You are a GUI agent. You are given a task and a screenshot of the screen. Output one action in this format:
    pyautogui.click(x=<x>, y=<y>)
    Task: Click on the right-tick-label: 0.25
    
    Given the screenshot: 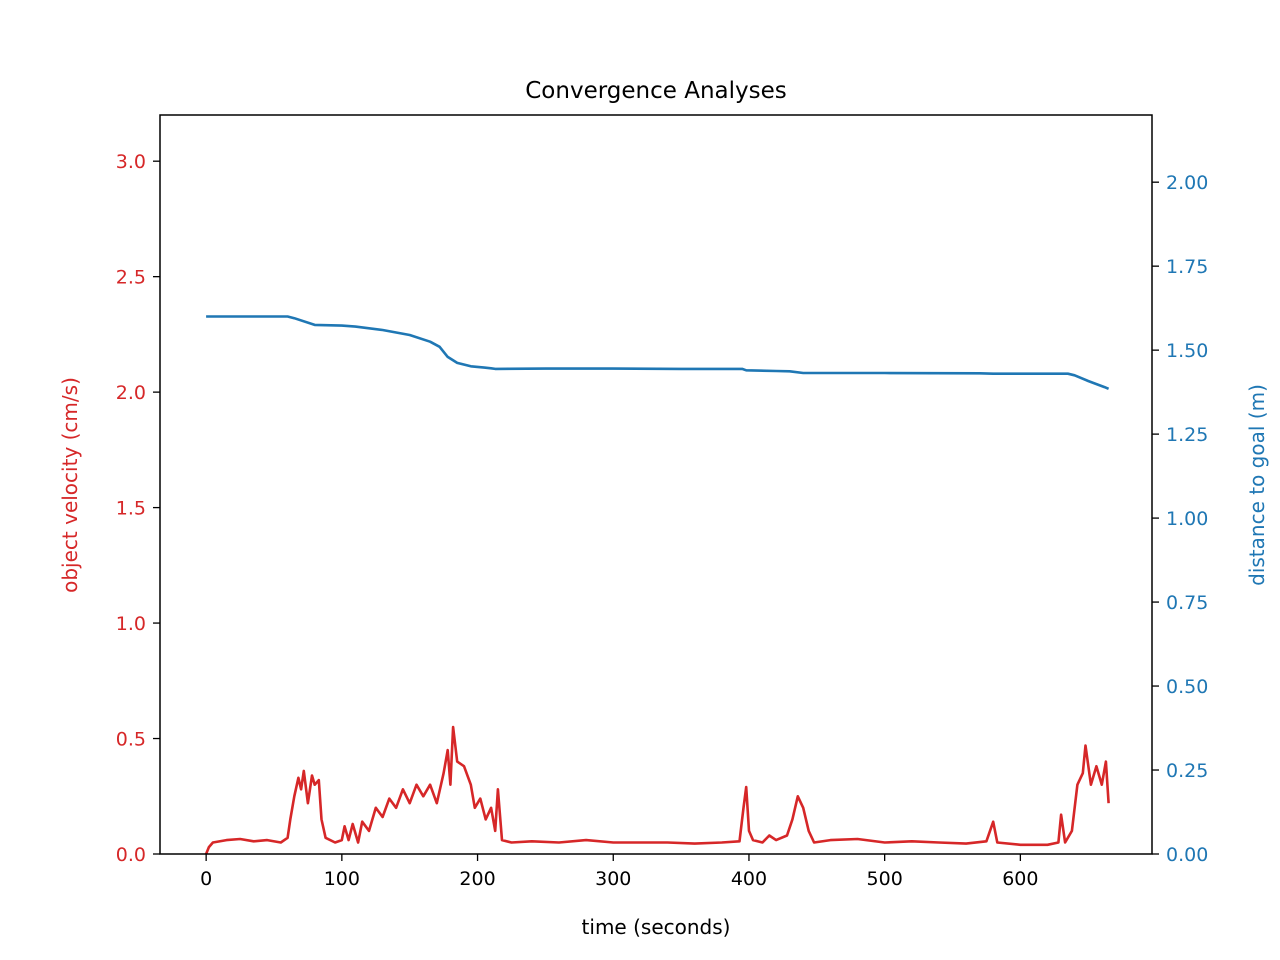 What is the action you would take?
    pyautogui.click(x=1187, y=771)
    